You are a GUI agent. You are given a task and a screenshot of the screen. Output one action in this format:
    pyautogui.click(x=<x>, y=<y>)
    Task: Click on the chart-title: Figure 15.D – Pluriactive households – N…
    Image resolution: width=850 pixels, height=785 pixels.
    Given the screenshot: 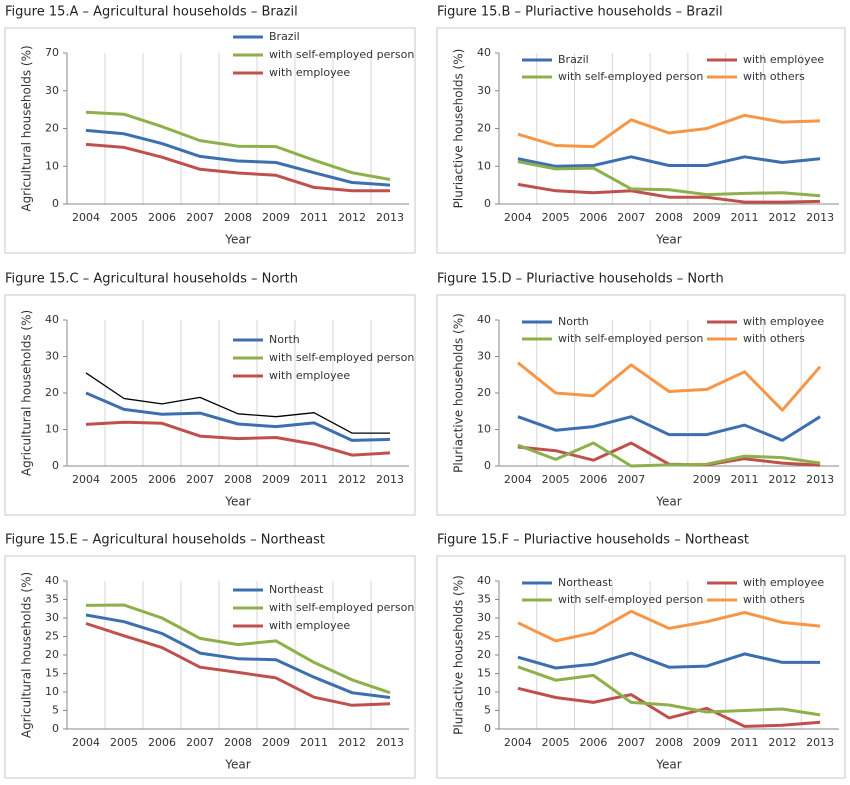 What is the action you would take?
    pyautogui.click(x=580, y=279)
    